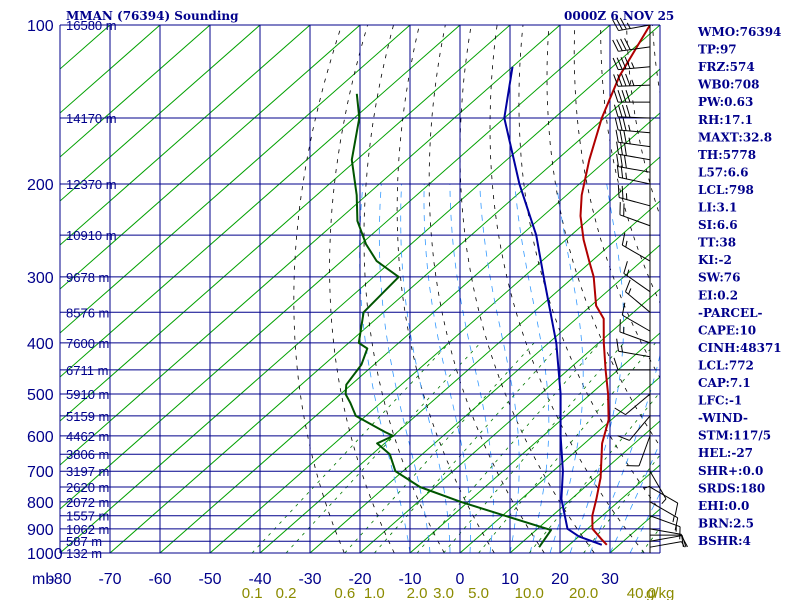 Image resolution: width=800 pixels, height=600 pixels. Describe the element at coordinates (417, 592) in the screenshot. I see `mixing-ratio-label: 2.0` at that location.